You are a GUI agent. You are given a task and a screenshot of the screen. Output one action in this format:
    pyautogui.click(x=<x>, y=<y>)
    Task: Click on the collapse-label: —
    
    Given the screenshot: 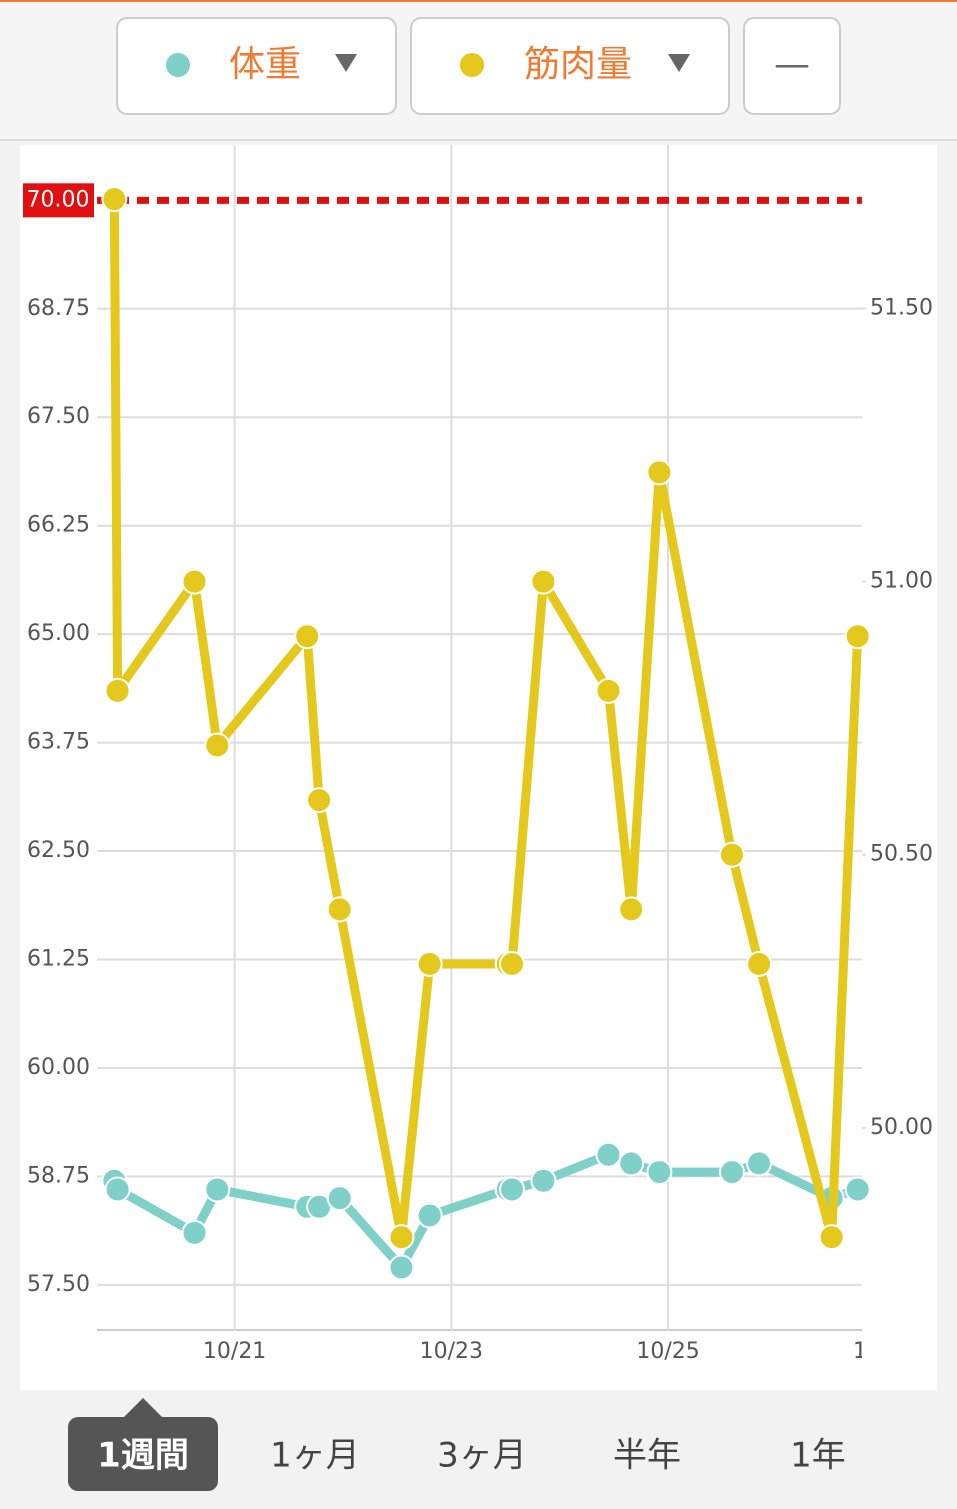 What is the action you would take?
    pyautogui.click(x=792, y=64)
    